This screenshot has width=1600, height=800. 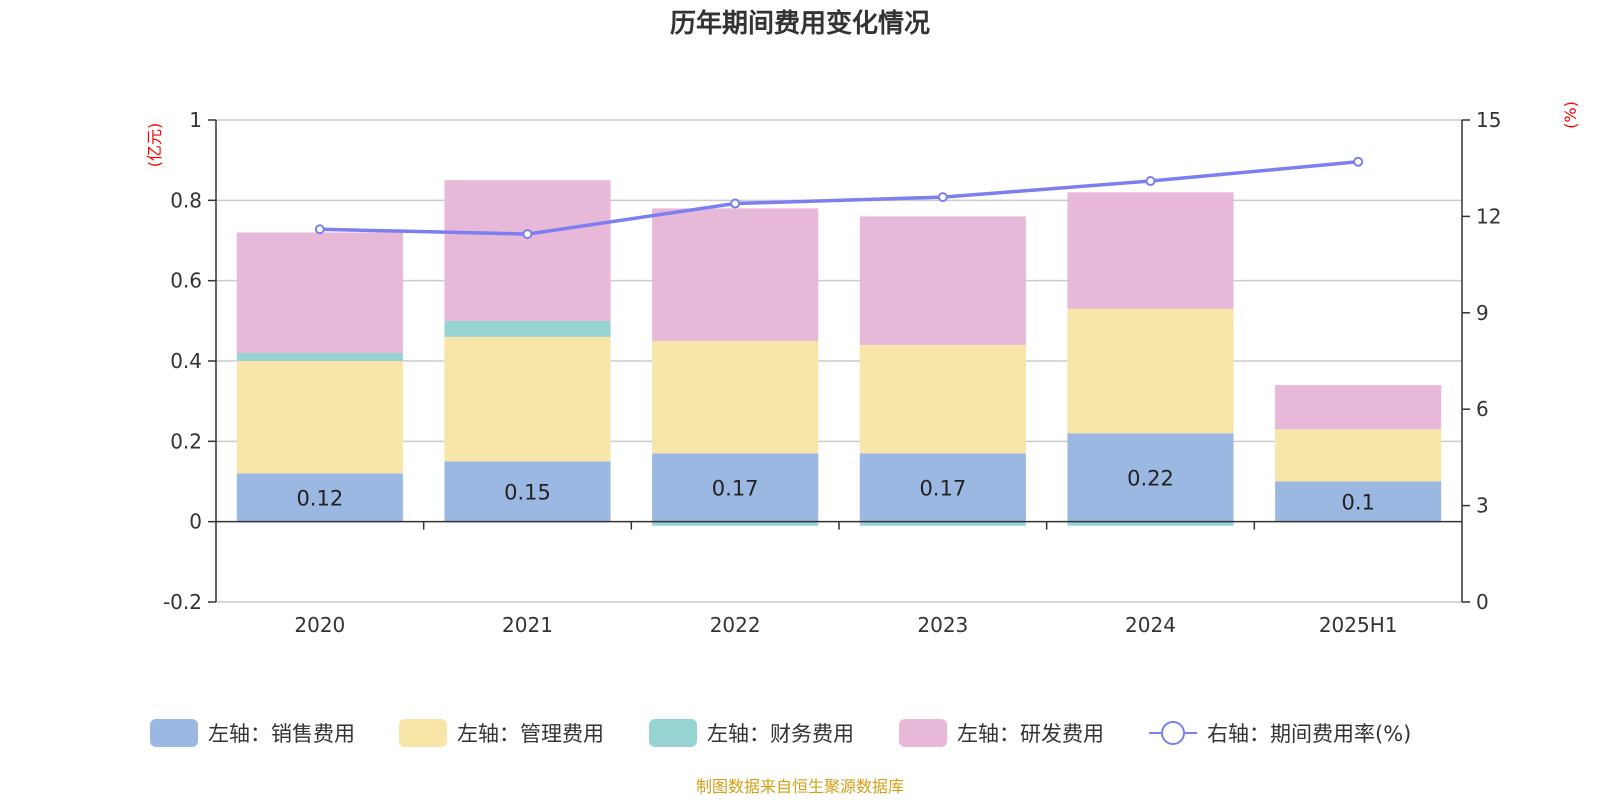 I want to click on legend-label-2: 左轴：财务费用, so click(x=780, y=734).